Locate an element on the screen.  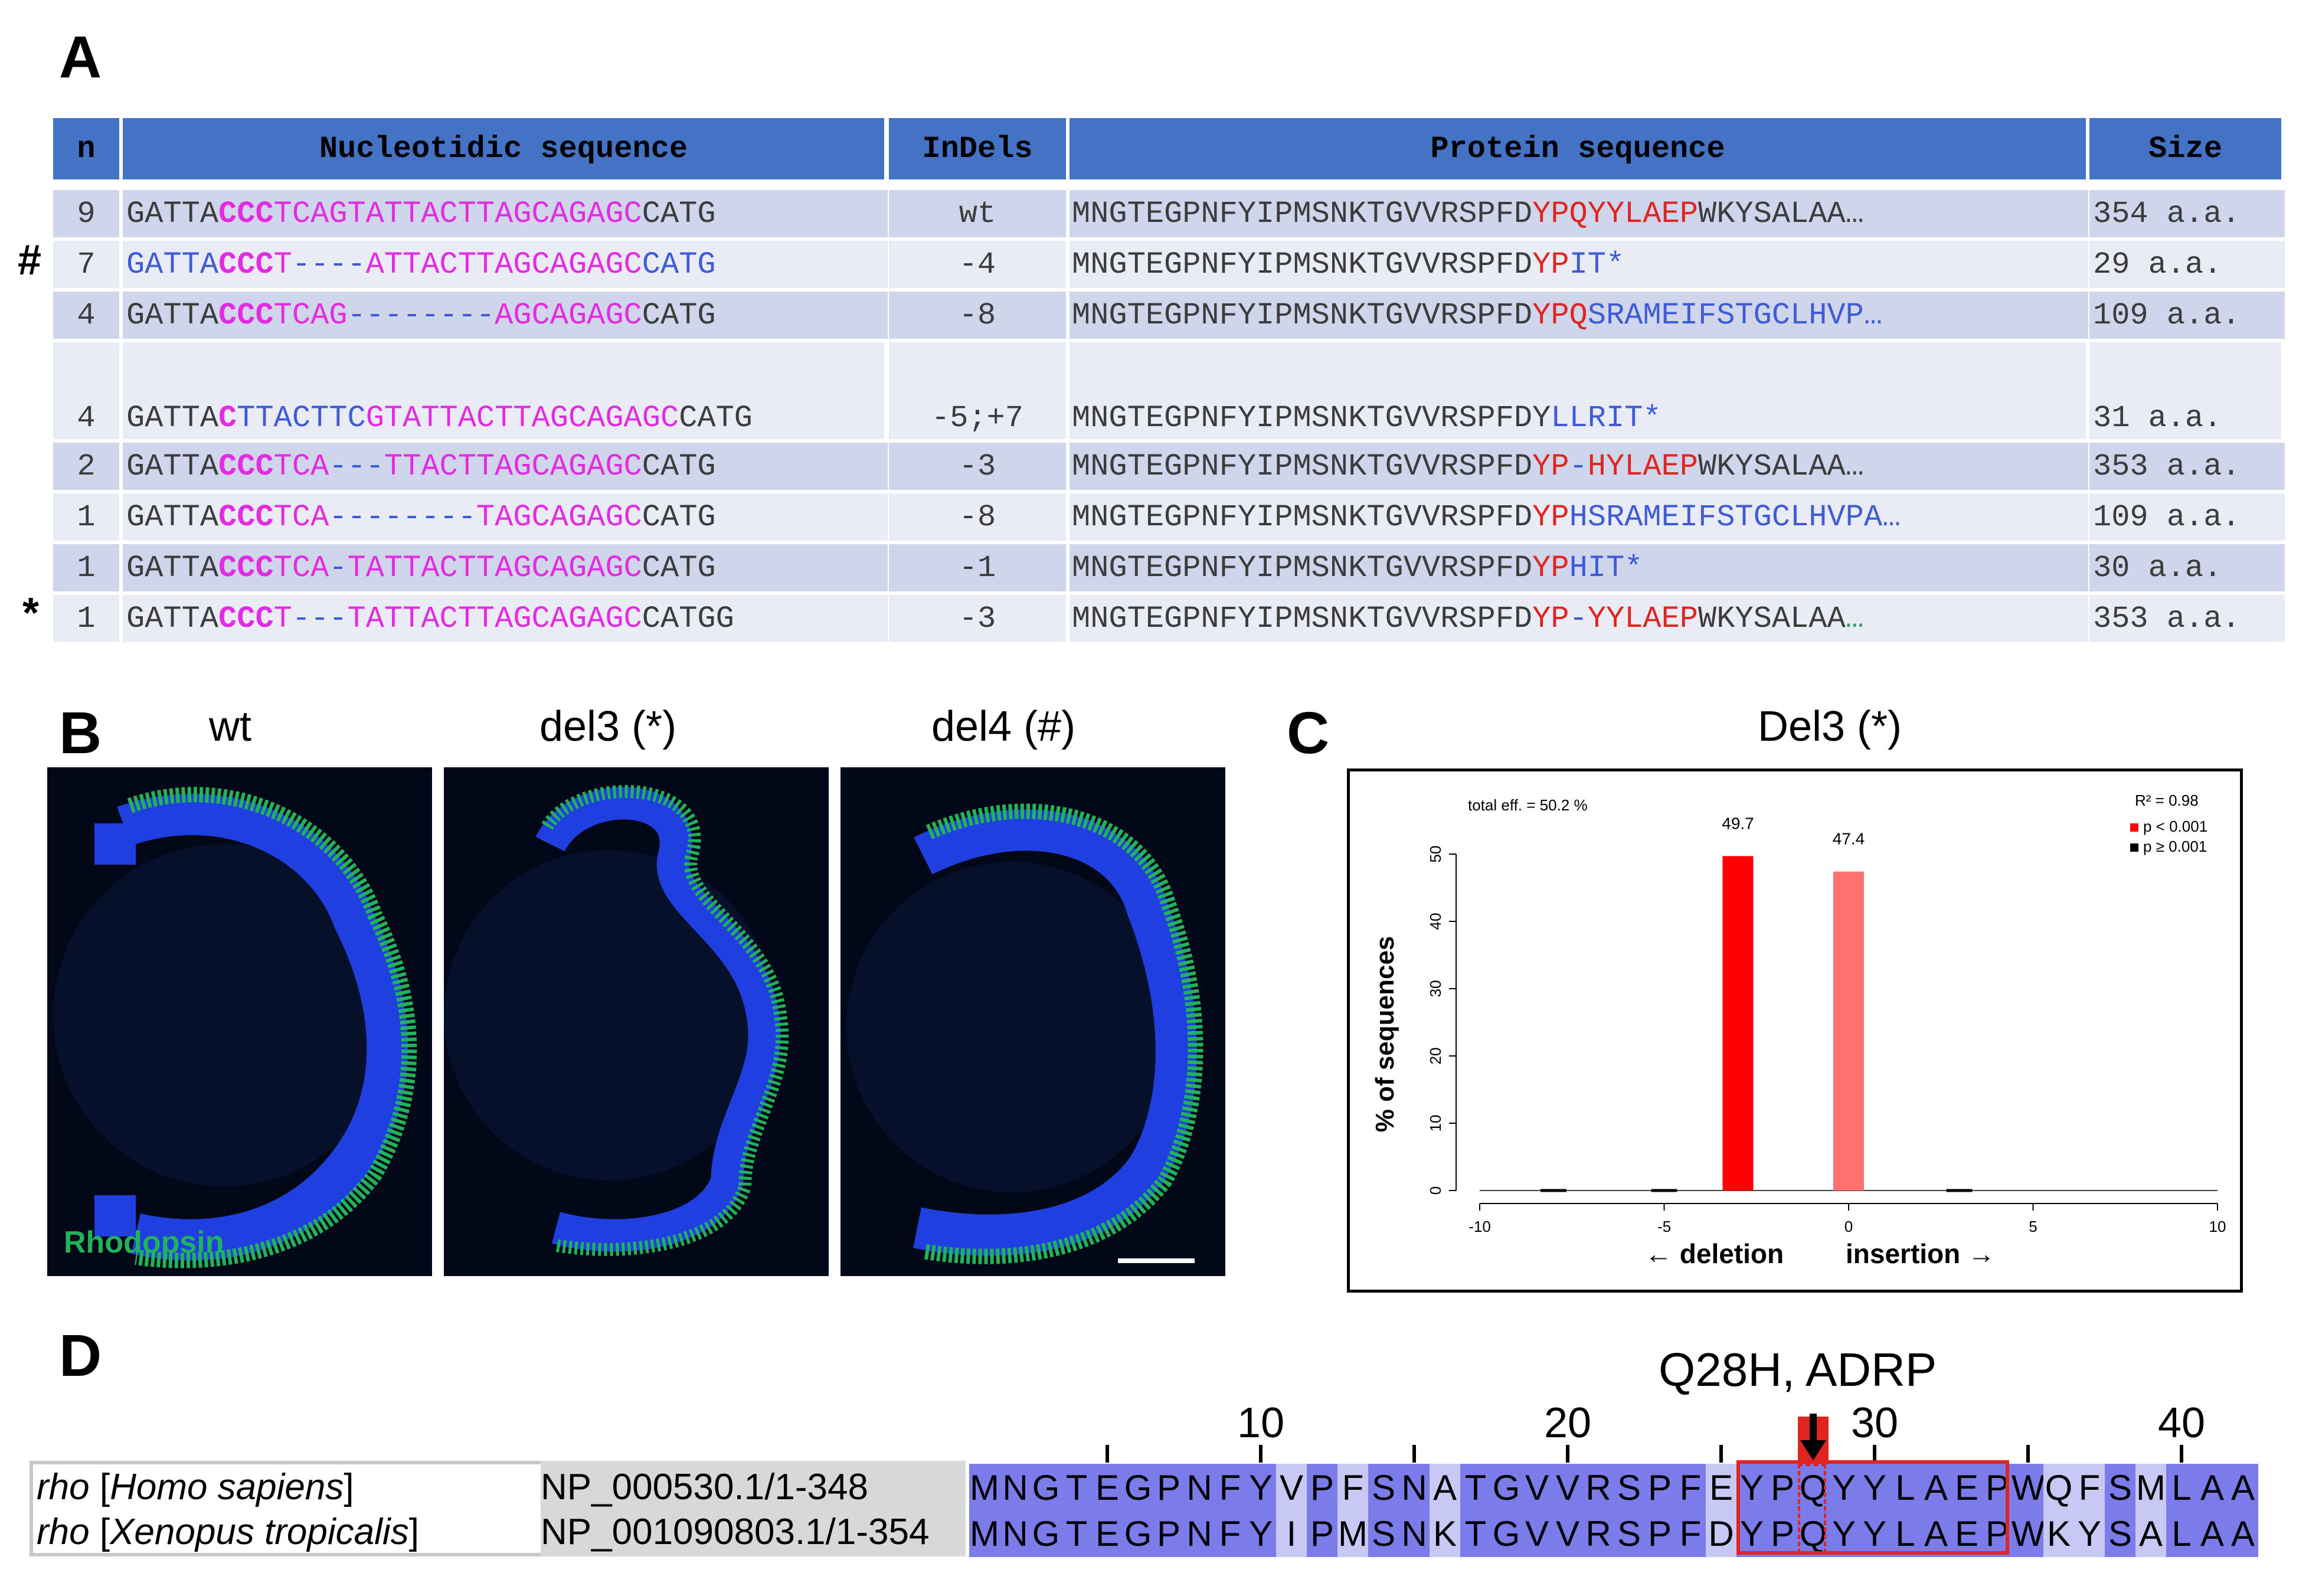
accession-human: NP_000530.1/1-348 is located at coordinates (705, 1487).